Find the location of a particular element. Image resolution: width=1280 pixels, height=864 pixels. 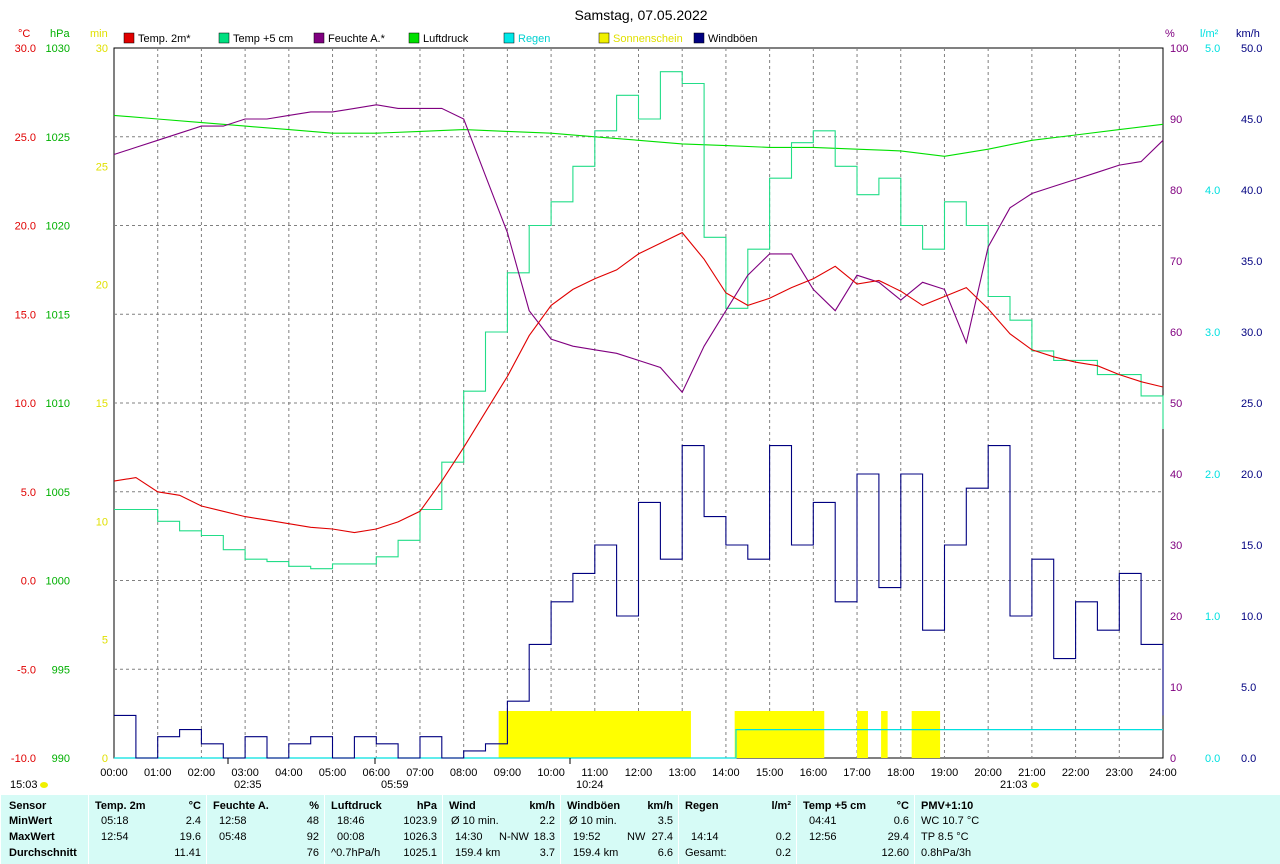

press-trend: ^0.7hPa/h is located at coordinates (356, 853).